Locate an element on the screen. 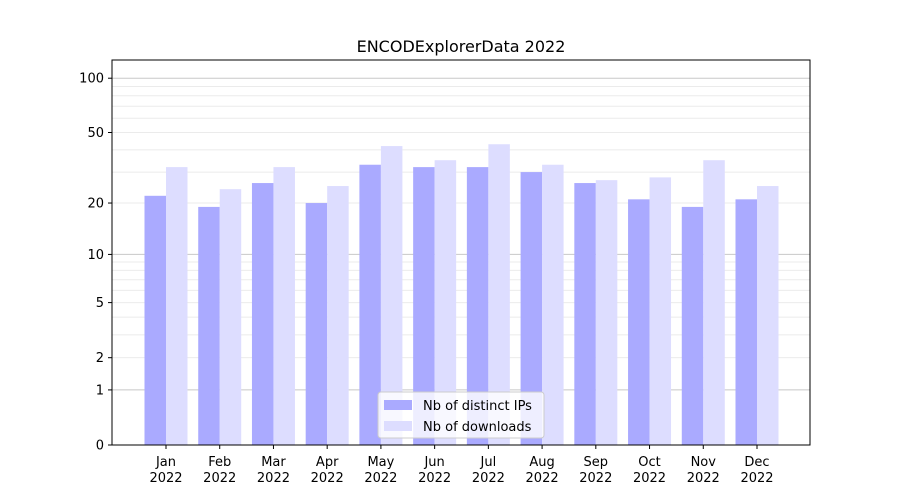 The image size is (900, 504). x-tick-label: Nov 2022 is located at coordinates (703, 470).